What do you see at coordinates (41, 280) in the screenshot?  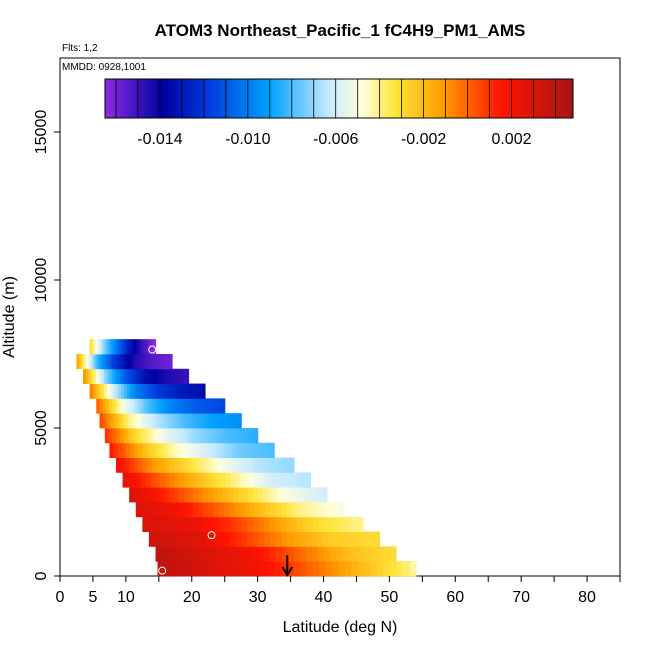 I see `y-tick-label: 10000` at bounding box center [41, 280].